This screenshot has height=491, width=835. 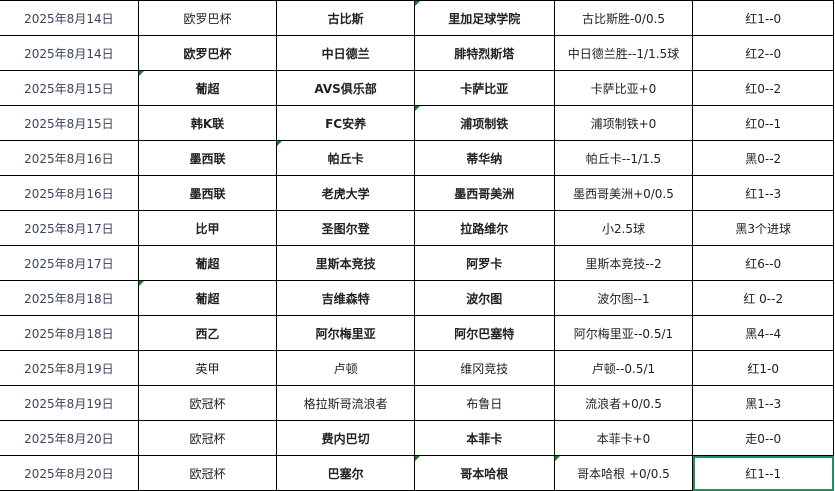 What do you see at coordinates (763, 18) in the screenshot?
I see `cell-result: 红1--0` at bounding box center [763, 18].